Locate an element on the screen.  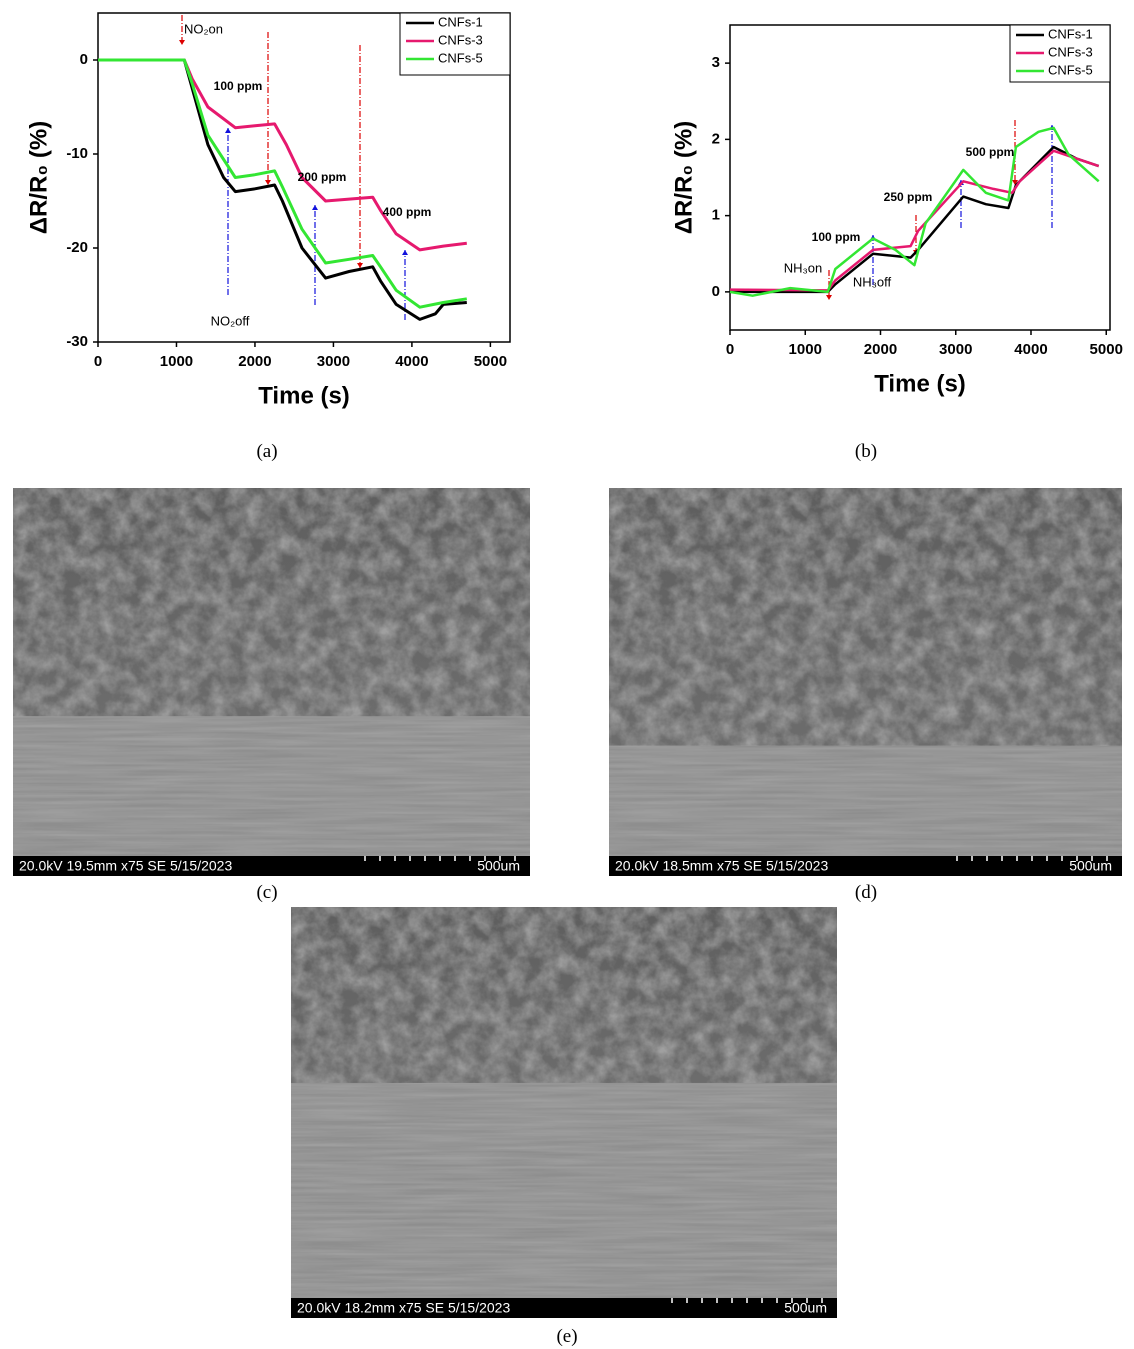
annotation: NH₃on is located at coordinates (803, 267).